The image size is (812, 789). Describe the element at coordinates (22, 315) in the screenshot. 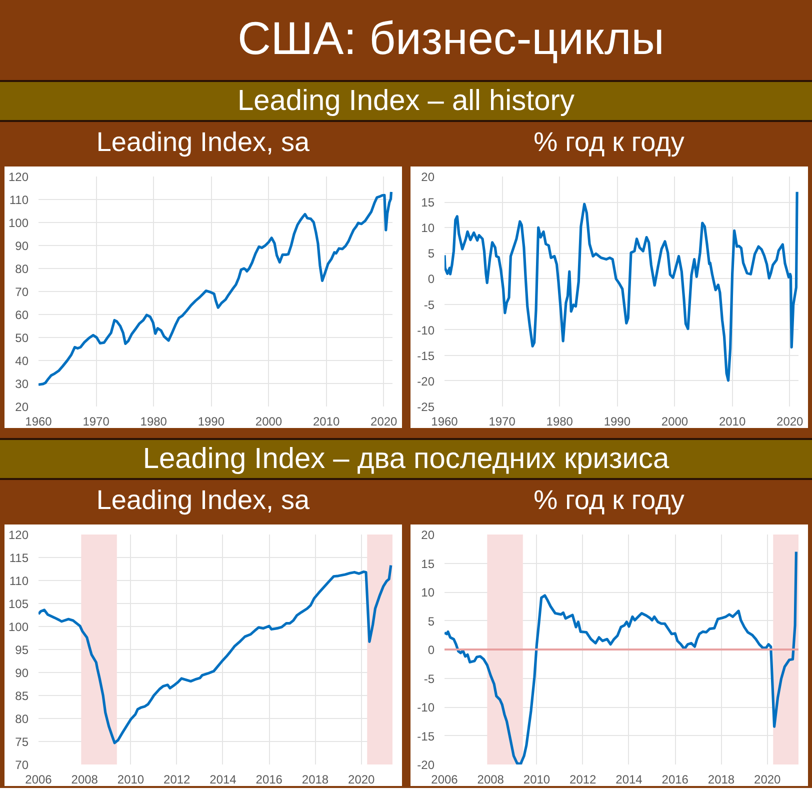

I see `y-tick-label: 60` at that location.